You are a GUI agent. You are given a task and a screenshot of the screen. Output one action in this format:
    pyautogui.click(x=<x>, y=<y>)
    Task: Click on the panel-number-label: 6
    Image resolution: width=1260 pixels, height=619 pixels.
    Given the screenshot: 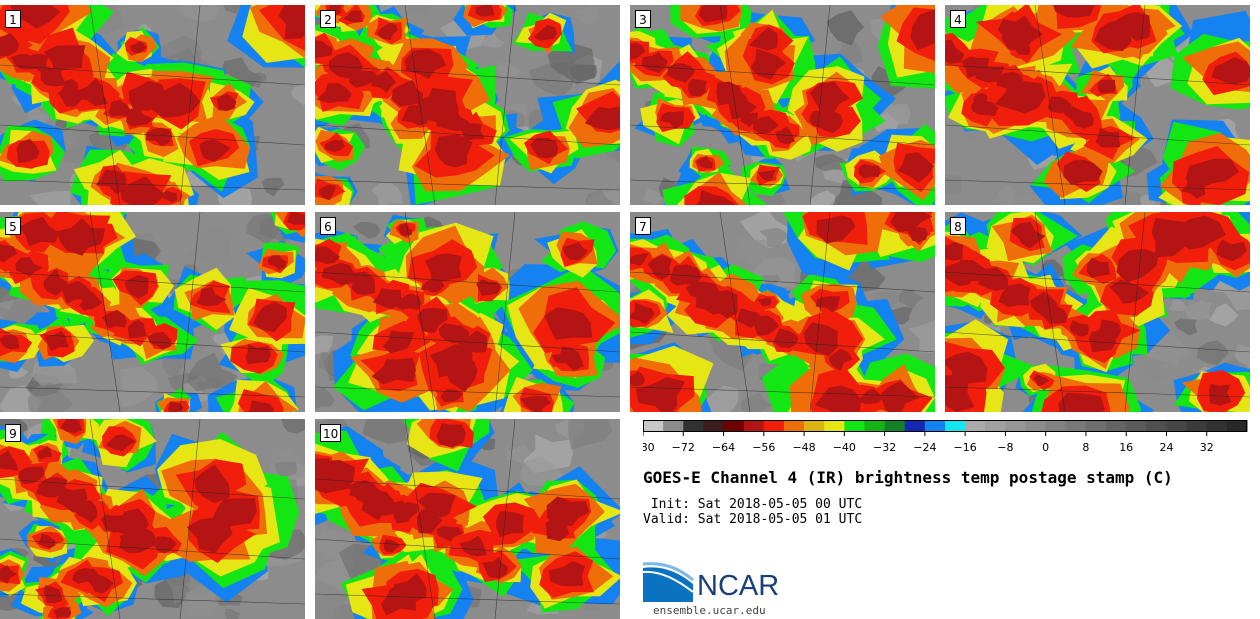 What is the action you would take?
    pyautogui.click(x=328, y=226)
    